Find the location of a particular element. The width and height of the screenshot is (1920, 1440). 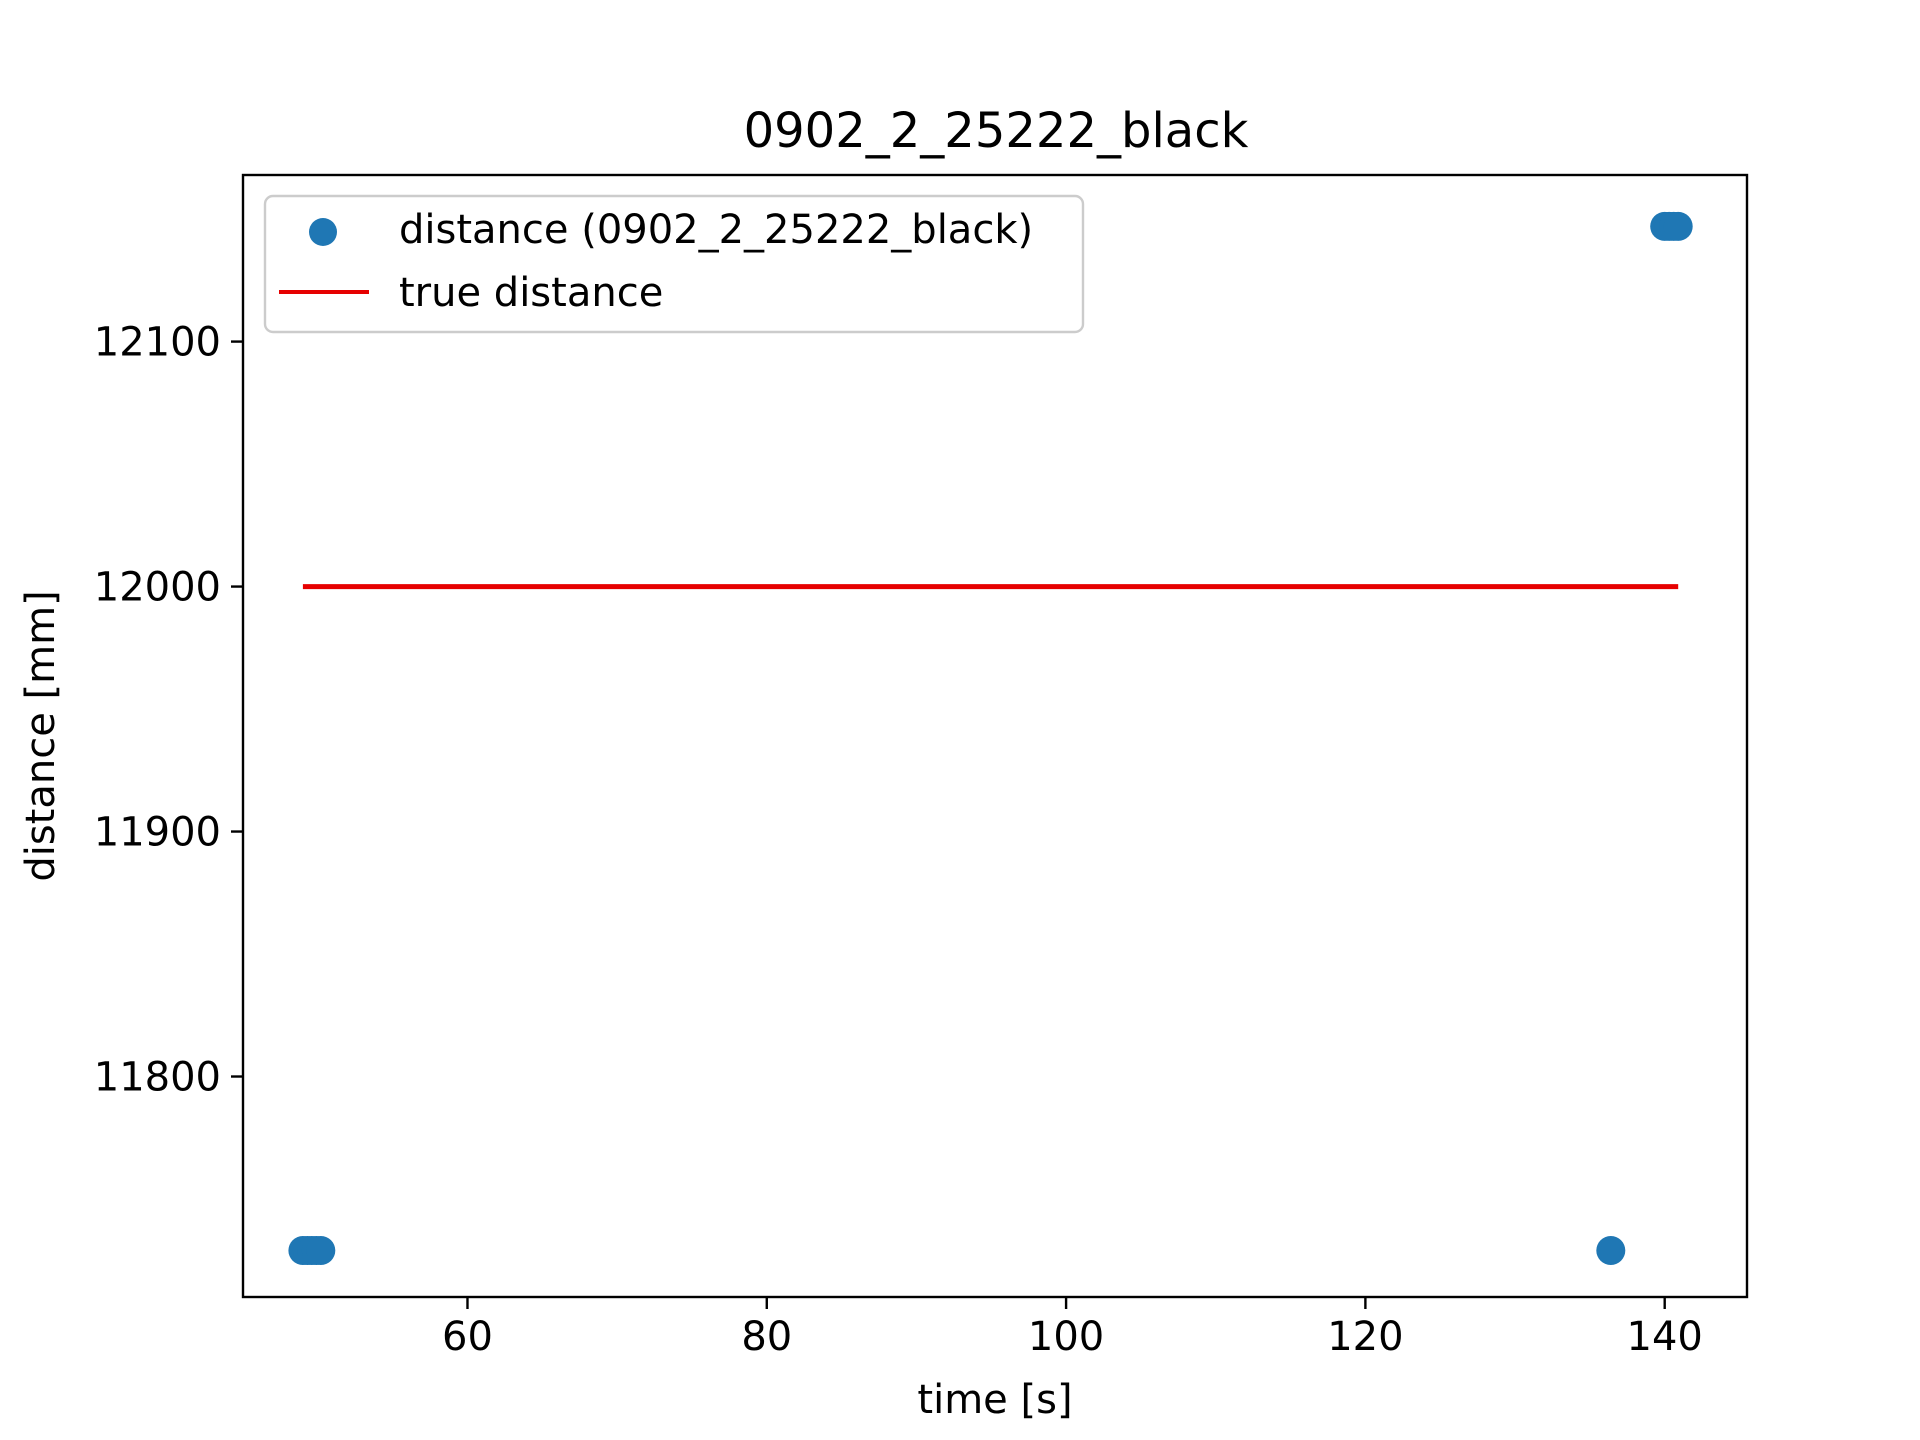

x-tick-label: 100 is located at coordinates (1066, 1337).